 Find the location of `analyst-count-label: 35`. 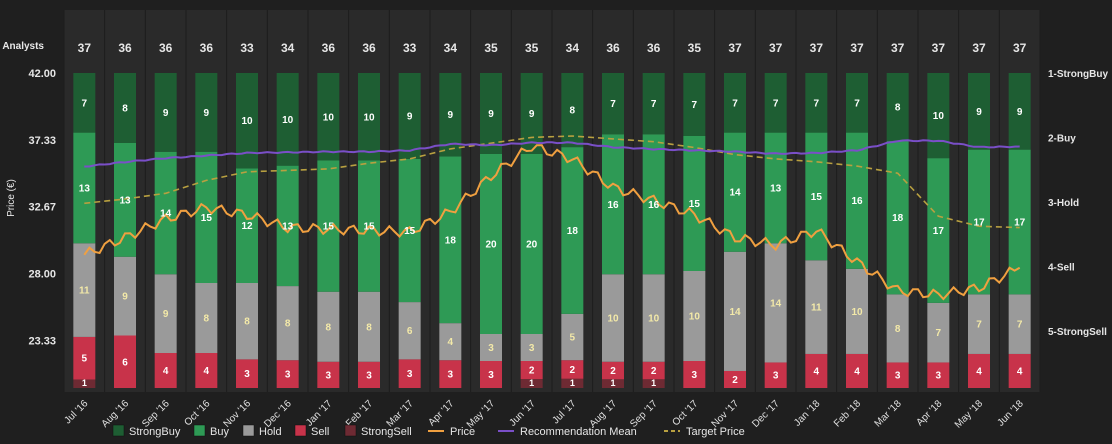

analyst-count-label: 35 is located at coordinates (695, 48).